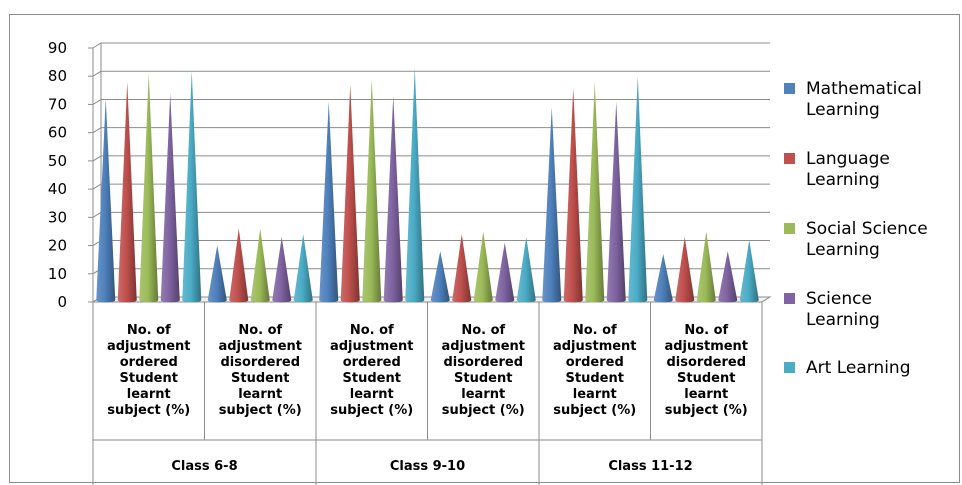 The image size is (962, 485). Describe the element at coordinates (848, 169) in the screenshot. I see `legend-label: Language Learning` at that location.